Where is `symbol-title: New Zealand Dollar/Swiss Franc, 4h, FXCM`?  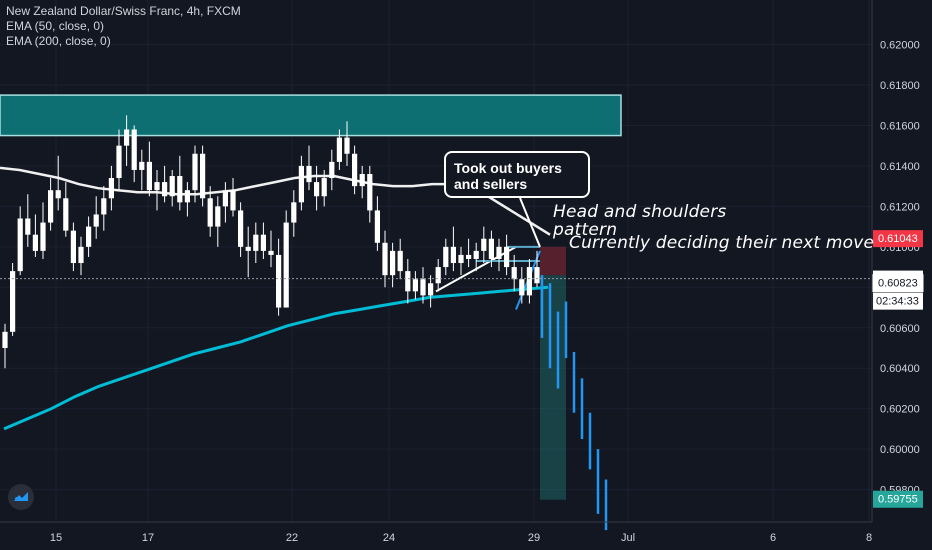 symbol-title: New Zealand Dollar/Swiss Franc, 4h, FXCM is located at coordinates (123, 11).